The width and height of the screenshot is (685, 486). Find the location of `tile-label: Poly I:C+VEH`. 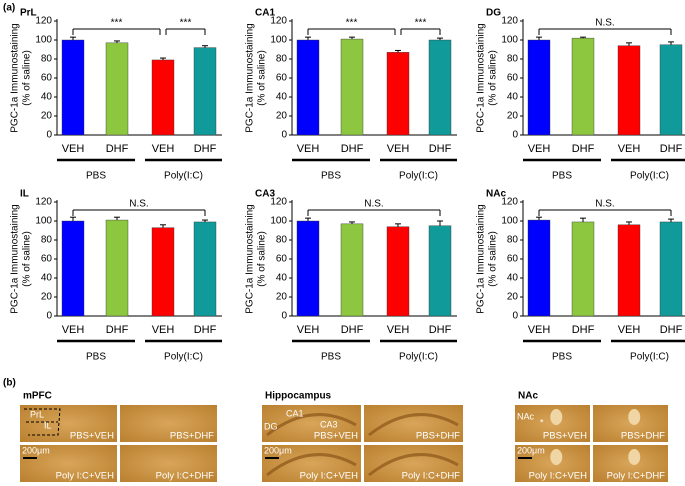

tile-label: Poly I:C+VEH is located at coordinates (85, 476).